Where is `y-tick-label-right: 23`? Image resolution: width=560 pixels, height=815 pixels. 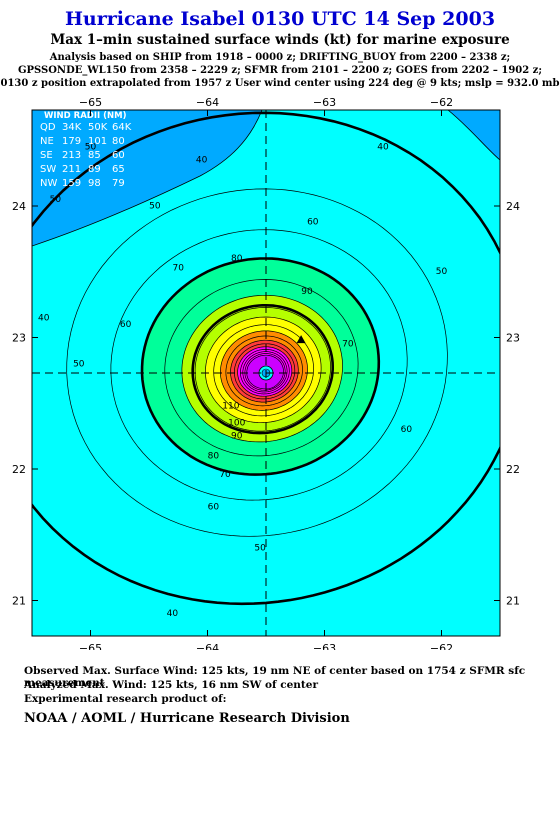 y-tick-label-right: 23 is located at coordinates (513, 337).